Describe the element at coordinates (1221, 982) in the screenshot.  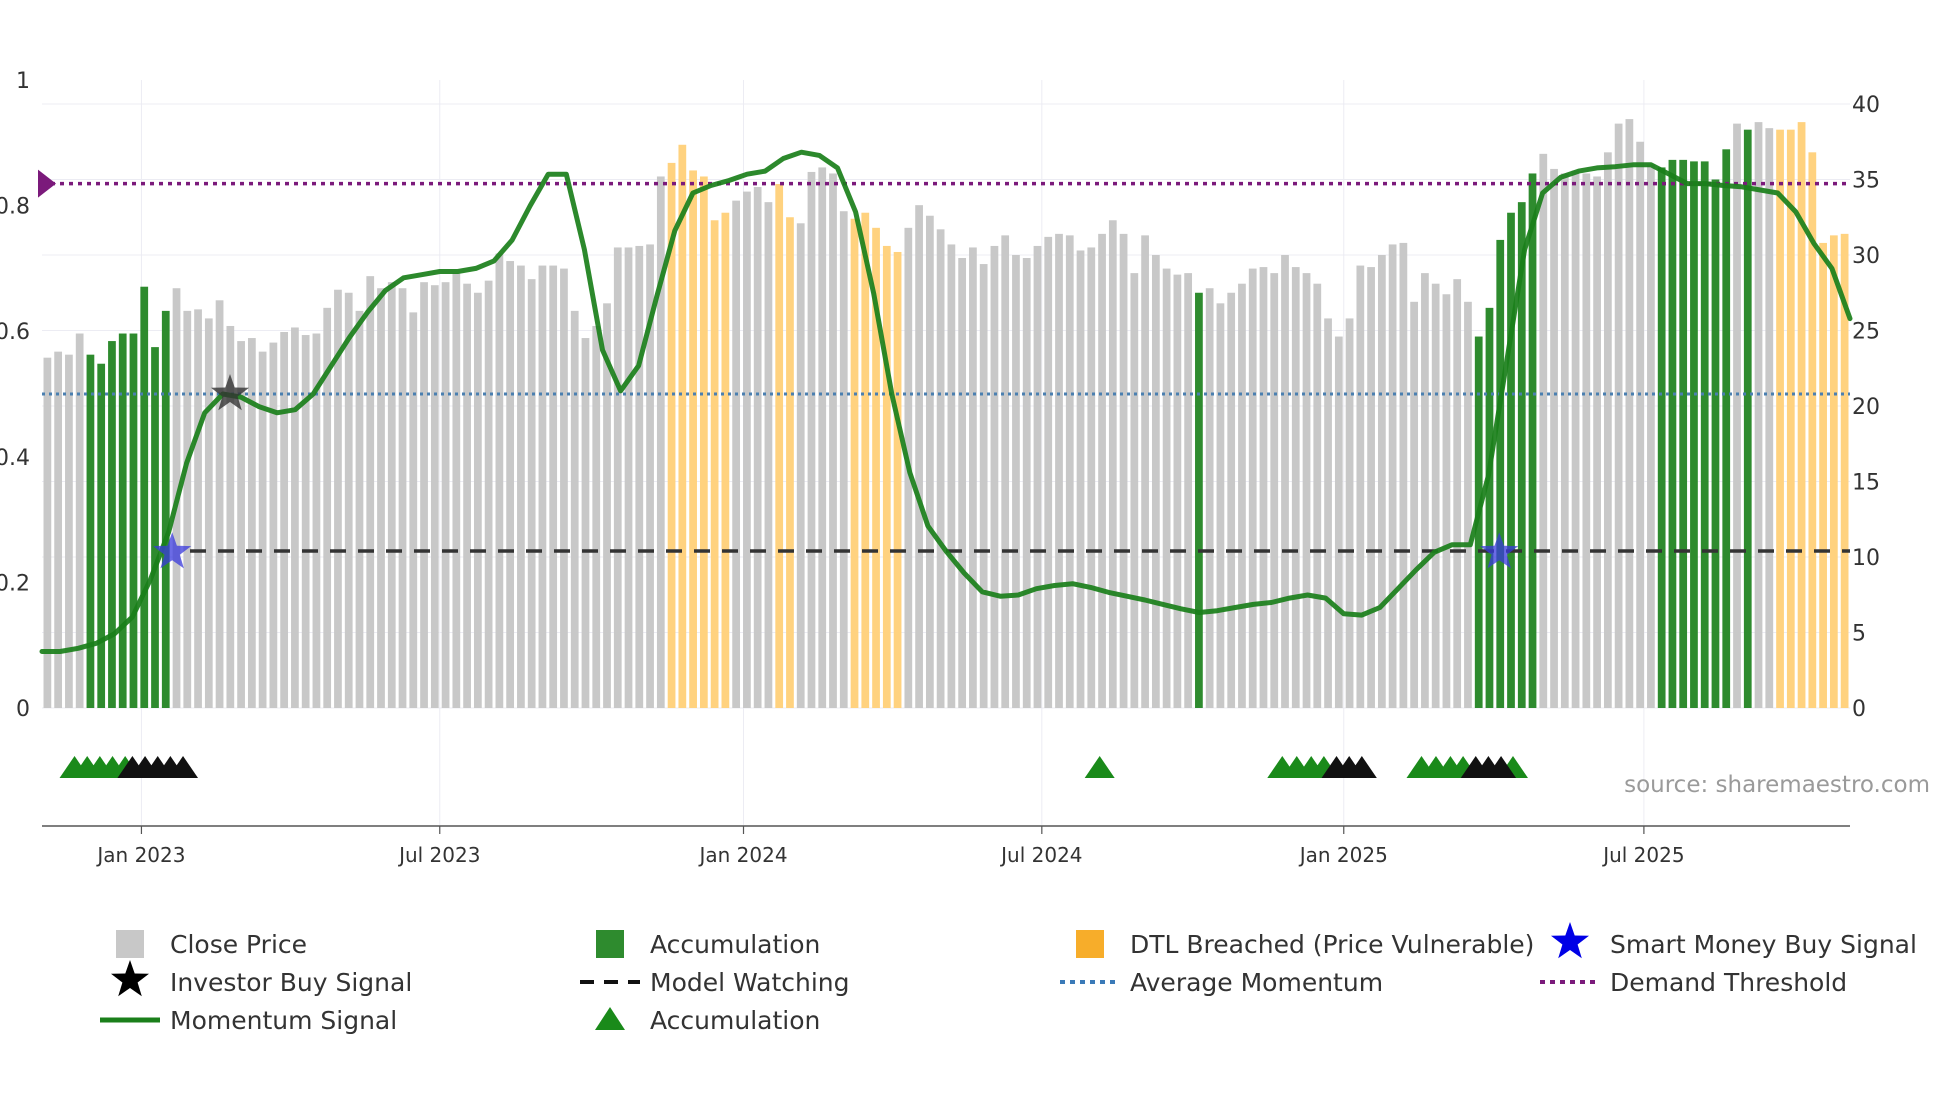
I see `legend-item-average: Average Momentum` at that location.